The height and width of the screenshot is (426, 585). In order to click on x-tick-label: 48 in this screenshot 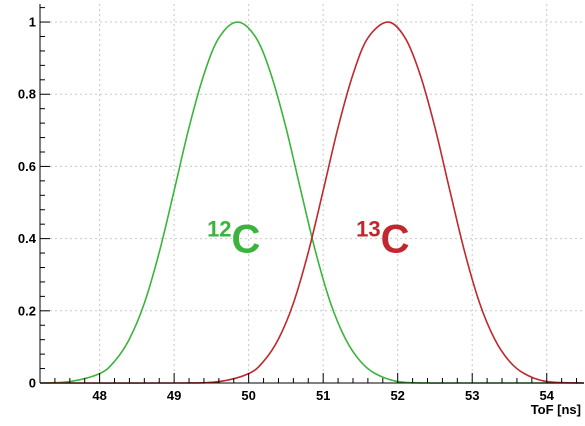, I will do `click(99, 395)`.